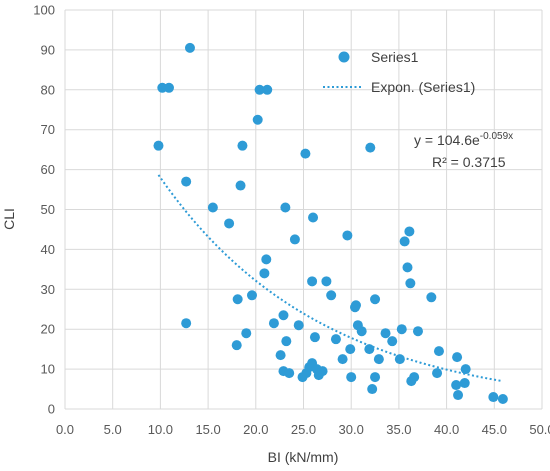 This screenshot has width=550, height=471. I want to click on trendline-equation: y = 104.6e-0.059x R² = 0.3715, so click(463, 150).